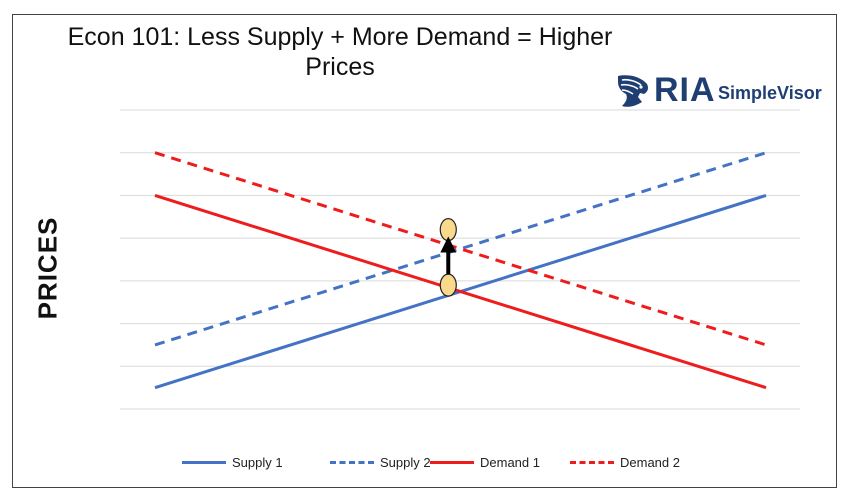 This screenshot has width=850, height=503. I want to click on legend-label: Demand 2, so click(650, 462).